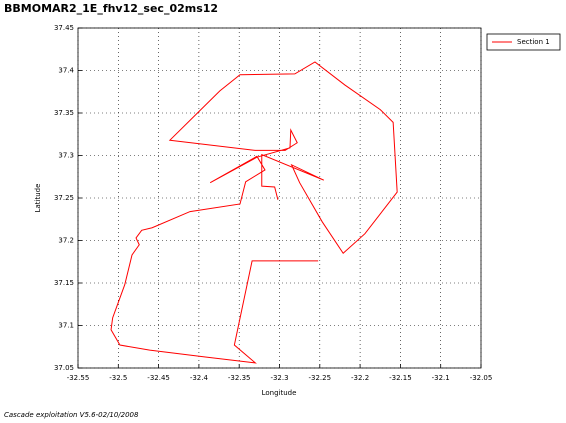  What do you see at coordinates (118, 378) in the screenshot?
I see `x-tick-label: -32.5` at bounding box center [118, 378].